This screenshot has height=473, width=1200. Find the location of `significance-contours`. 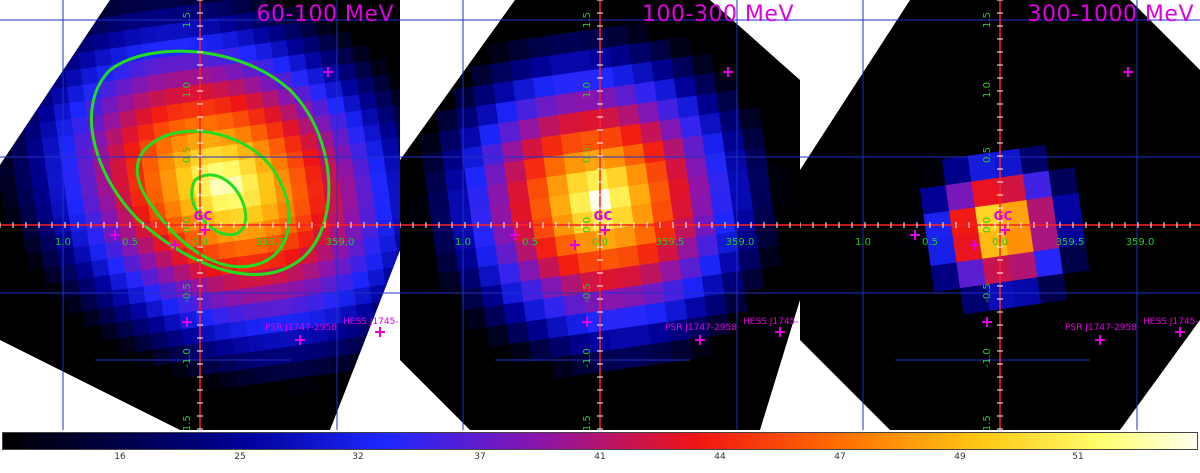

significance-contours is located at coordinates (210, 162).